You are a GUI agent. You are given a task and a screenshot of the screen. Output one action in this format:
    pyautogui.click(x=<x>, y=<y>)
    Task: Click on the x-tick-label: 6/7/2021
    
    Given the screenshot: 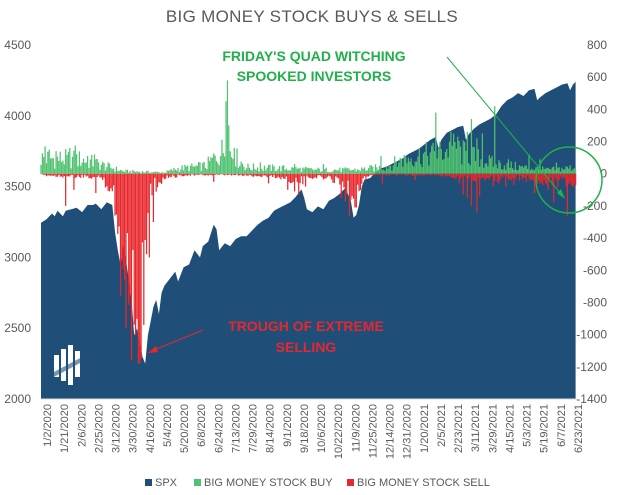 What is the action you would take?
    pyautogui.click(x=562, y=425)
    